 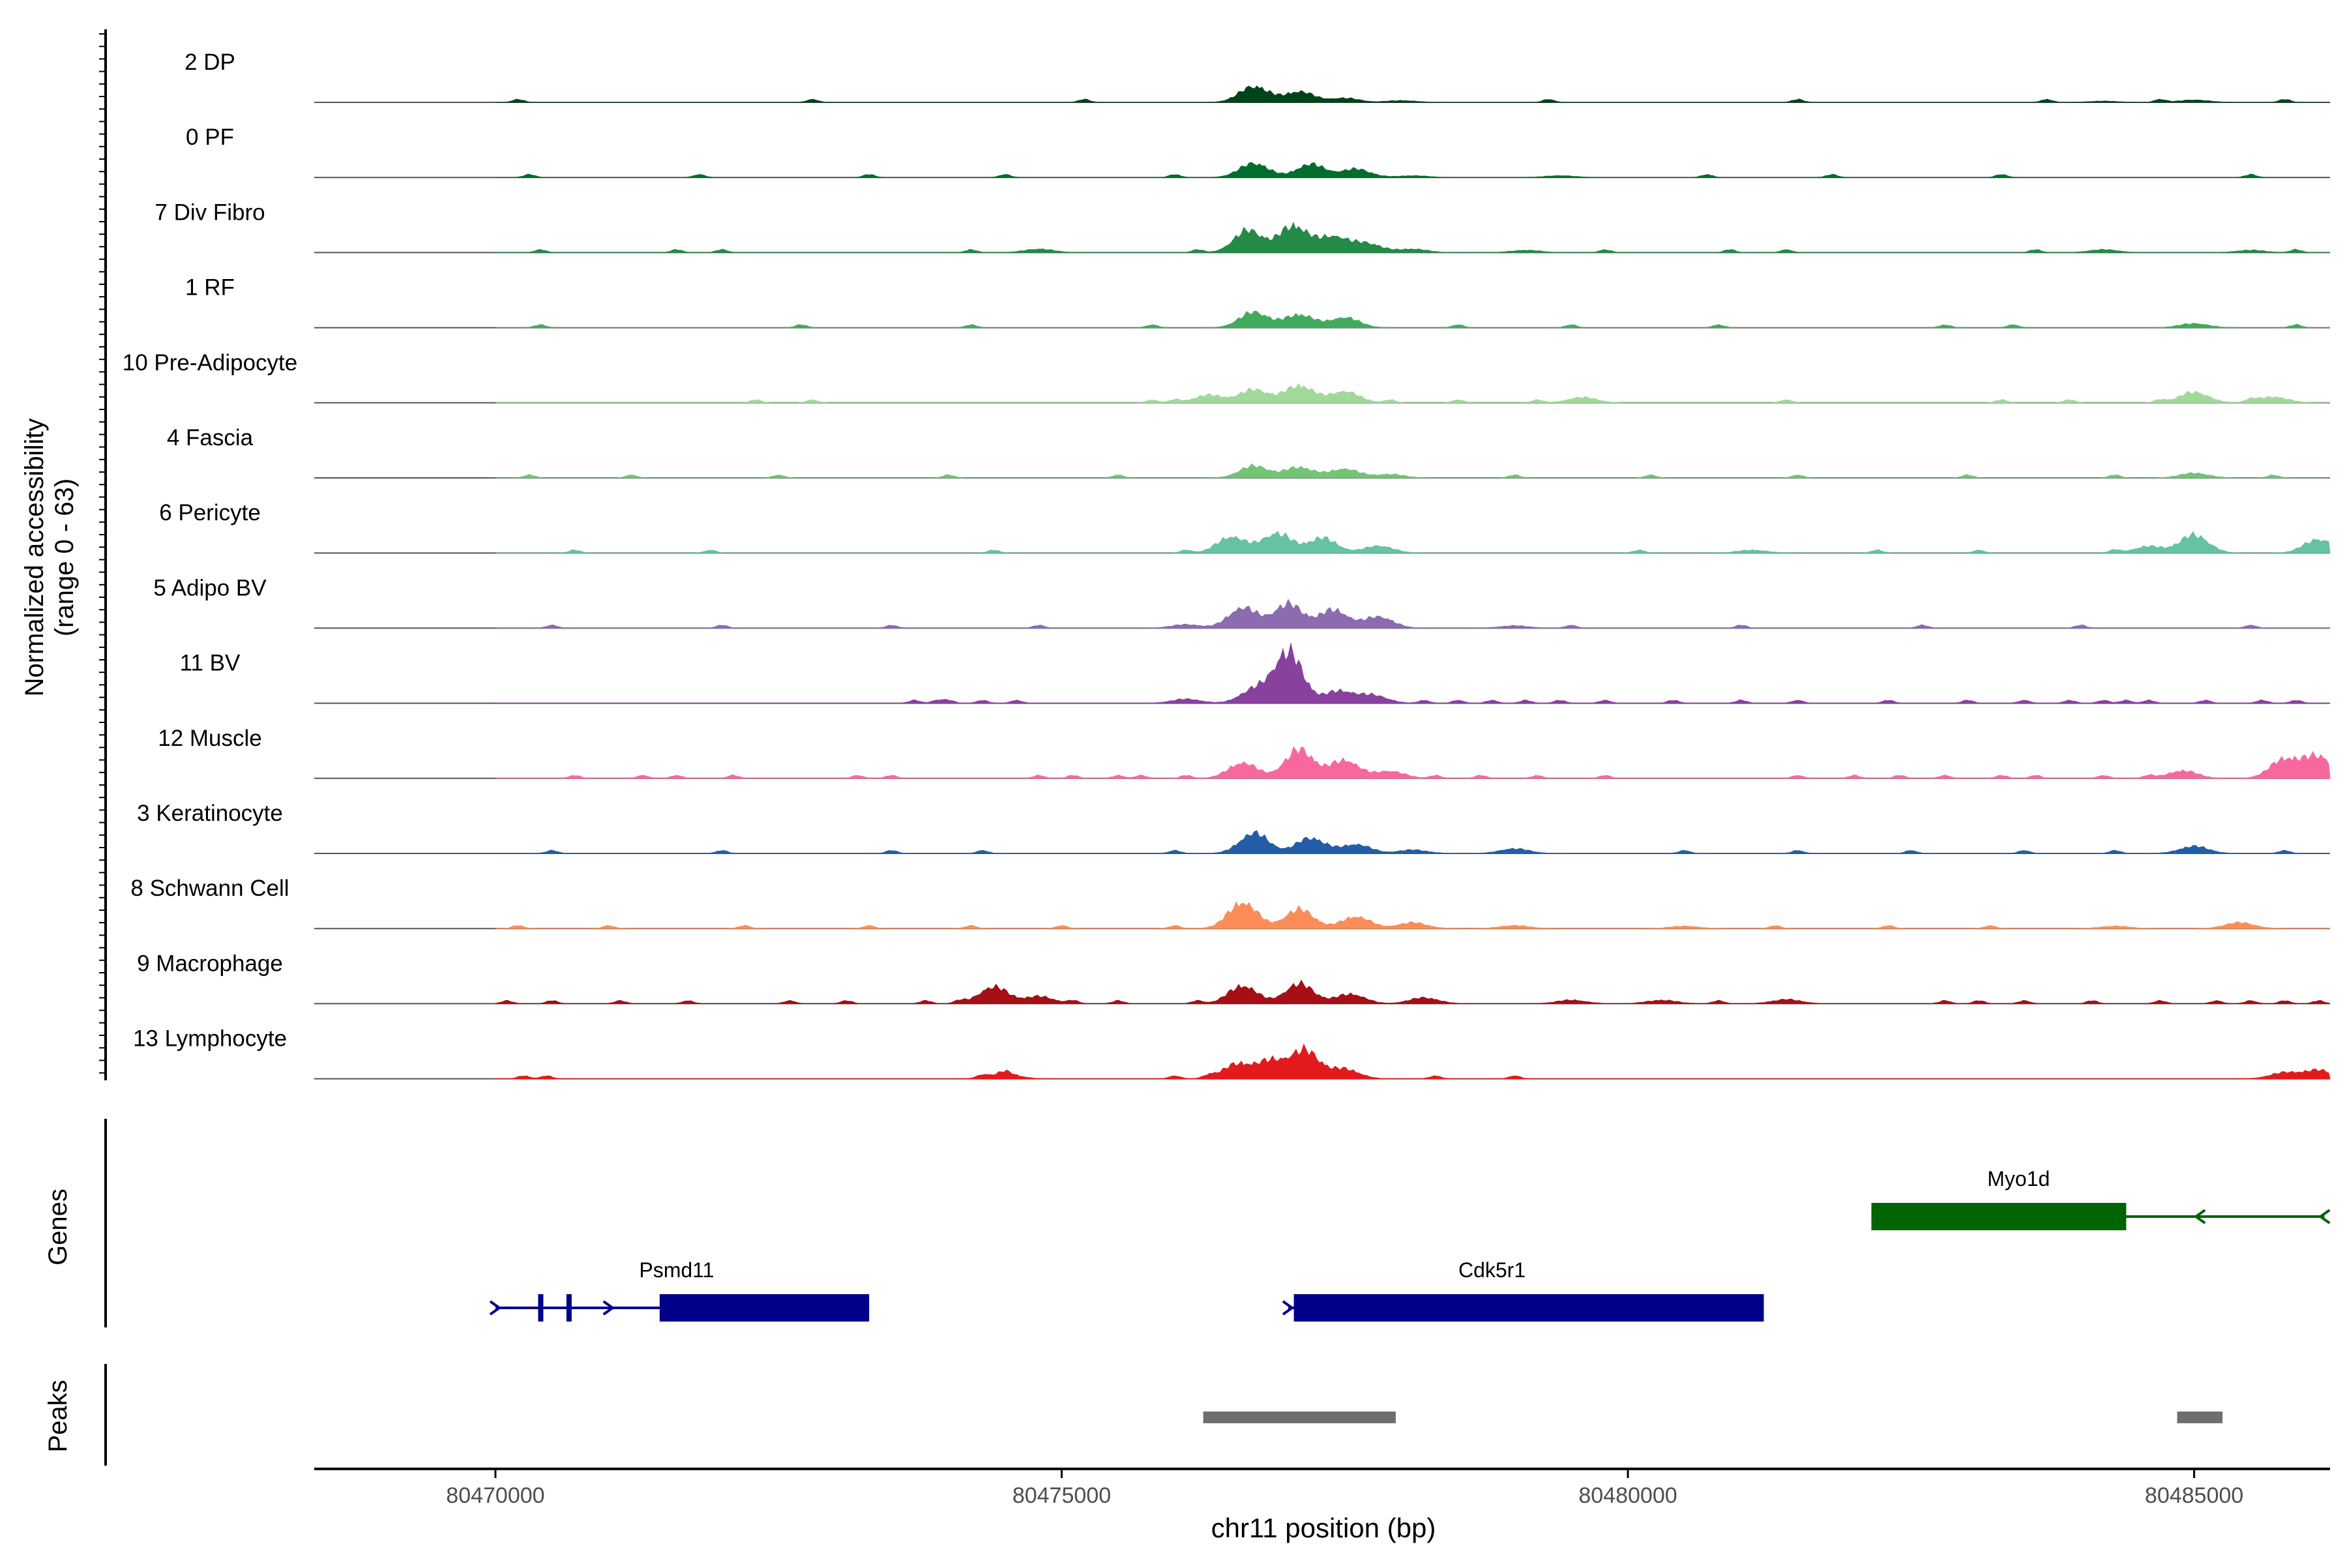 What do you see at coordinates (765, 1308) in the screenshot?
I see `gene-cds-psmd11` at bounding box center [765, 1308].